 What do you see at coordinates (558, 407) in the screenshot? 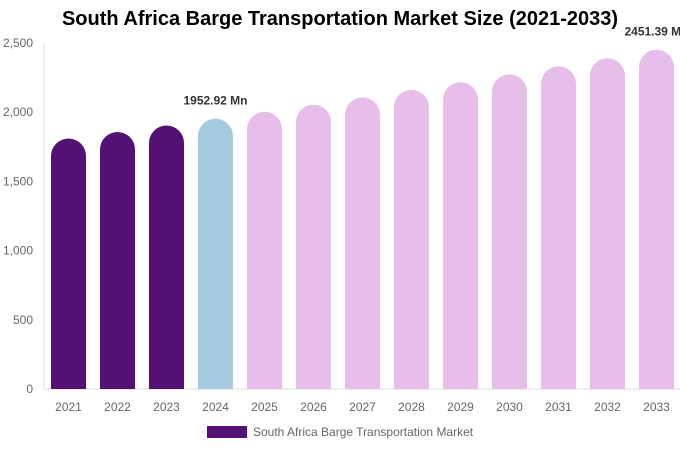
I see `x-tick-label: 2031` at bounding box center [558, 407].